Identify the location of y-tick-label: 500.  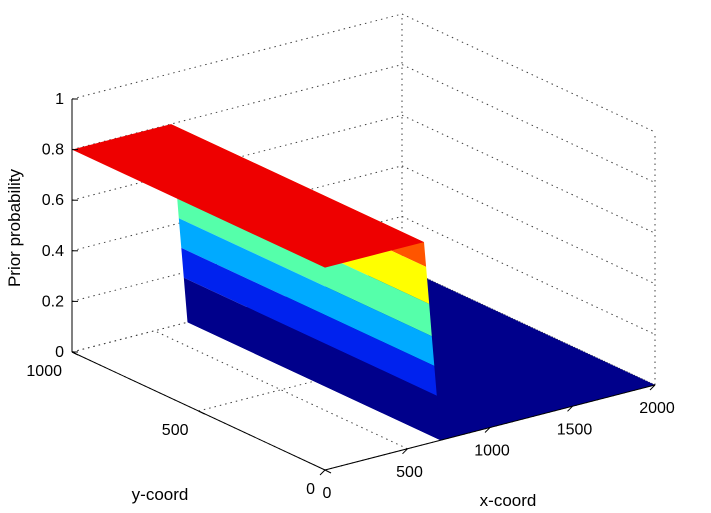
(175, 430).